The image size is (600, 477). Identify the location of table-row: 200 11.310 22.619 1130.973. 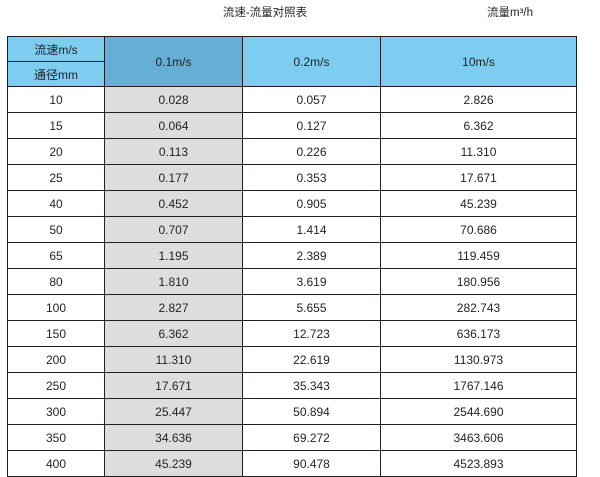
(292, 359).